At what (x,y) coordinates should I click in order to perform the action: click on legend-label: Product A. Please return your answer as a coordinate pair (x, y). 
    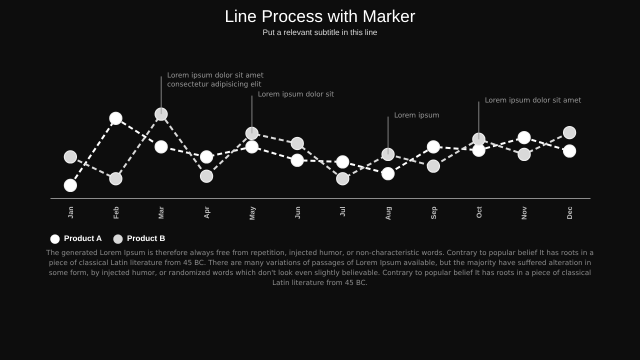
    Looking at the image, I should click on (83, 239).